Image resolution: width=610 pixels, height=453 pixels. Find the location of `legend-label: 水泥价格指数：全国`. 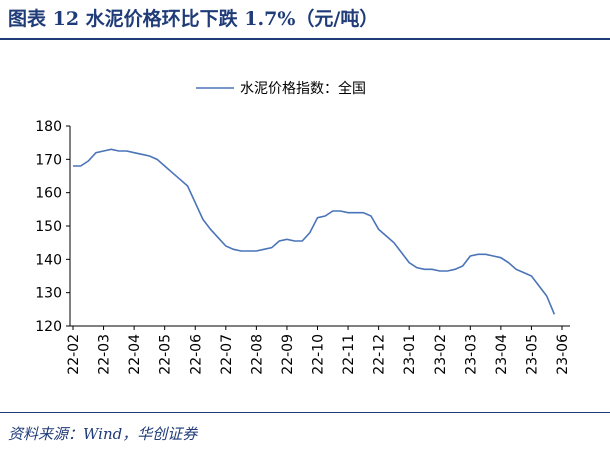

legend-label: 水泥价格指数：全国 is located at coordinates (303, 88).